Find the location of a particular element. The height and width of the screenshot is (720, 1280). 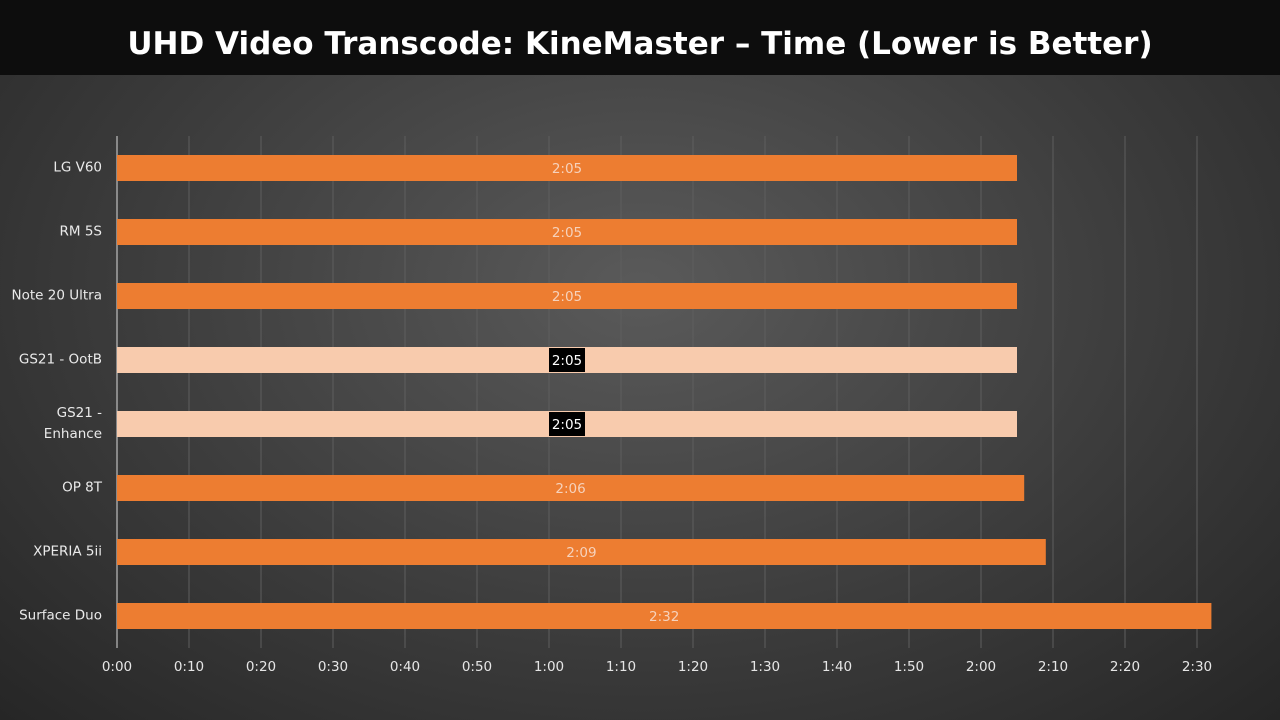

title-bar is located at coordinates (640, 37).